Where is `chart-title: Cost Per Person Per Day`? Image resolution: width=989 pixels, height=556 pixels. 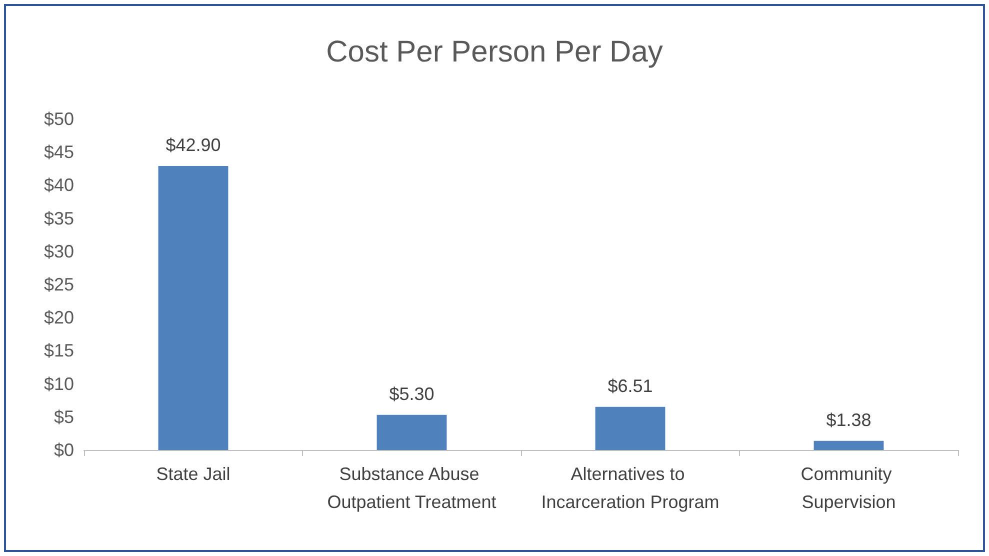
chart-title: Cost Per Person Per Day is located at coordinates (494, 52).